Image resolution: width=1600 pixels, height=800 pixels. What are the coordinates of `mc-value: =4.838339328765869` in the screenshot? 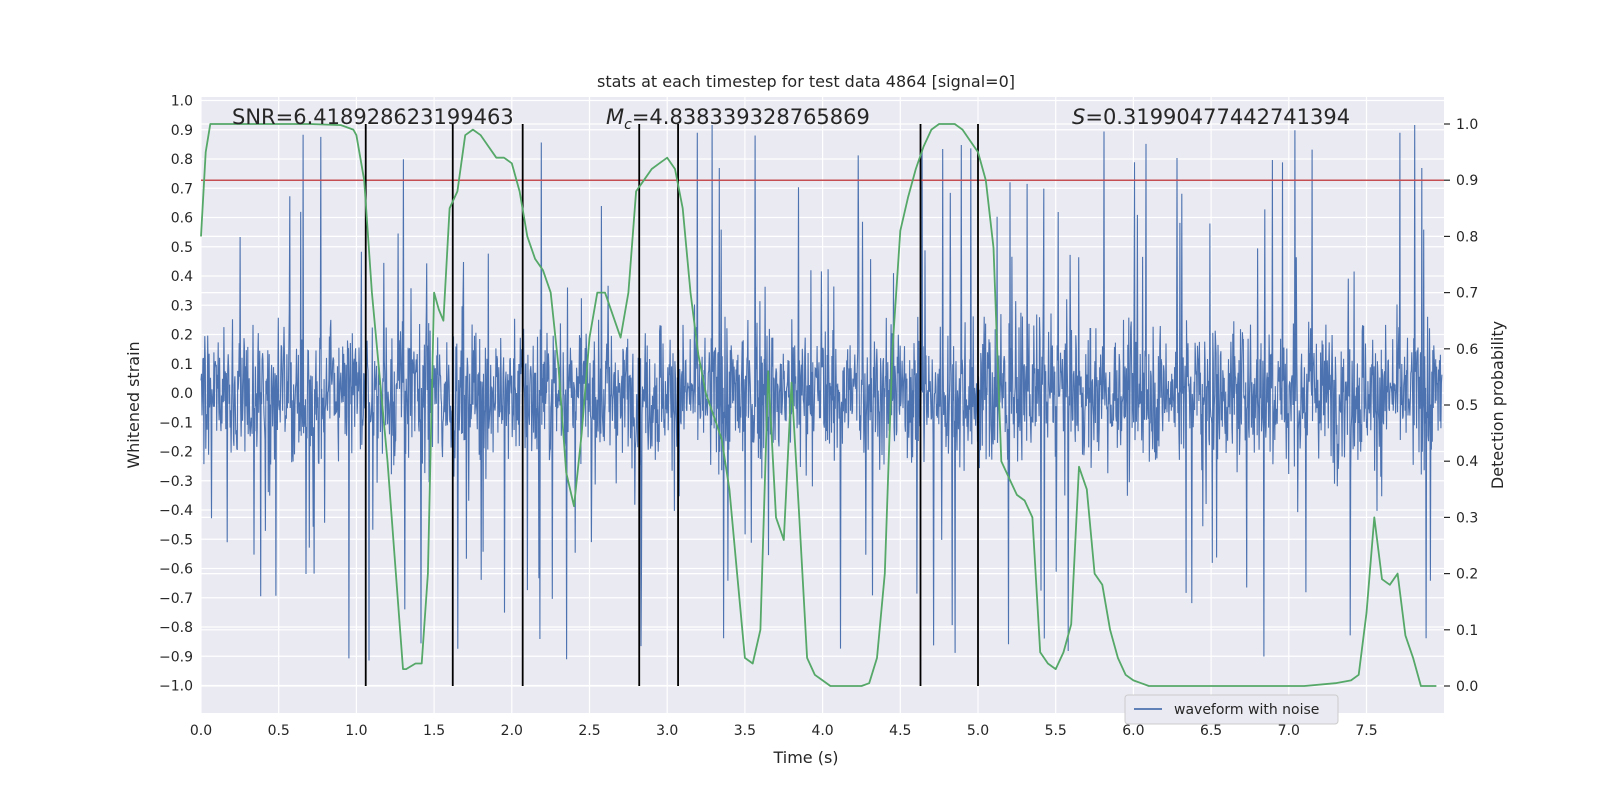 It's located at (751, 117).